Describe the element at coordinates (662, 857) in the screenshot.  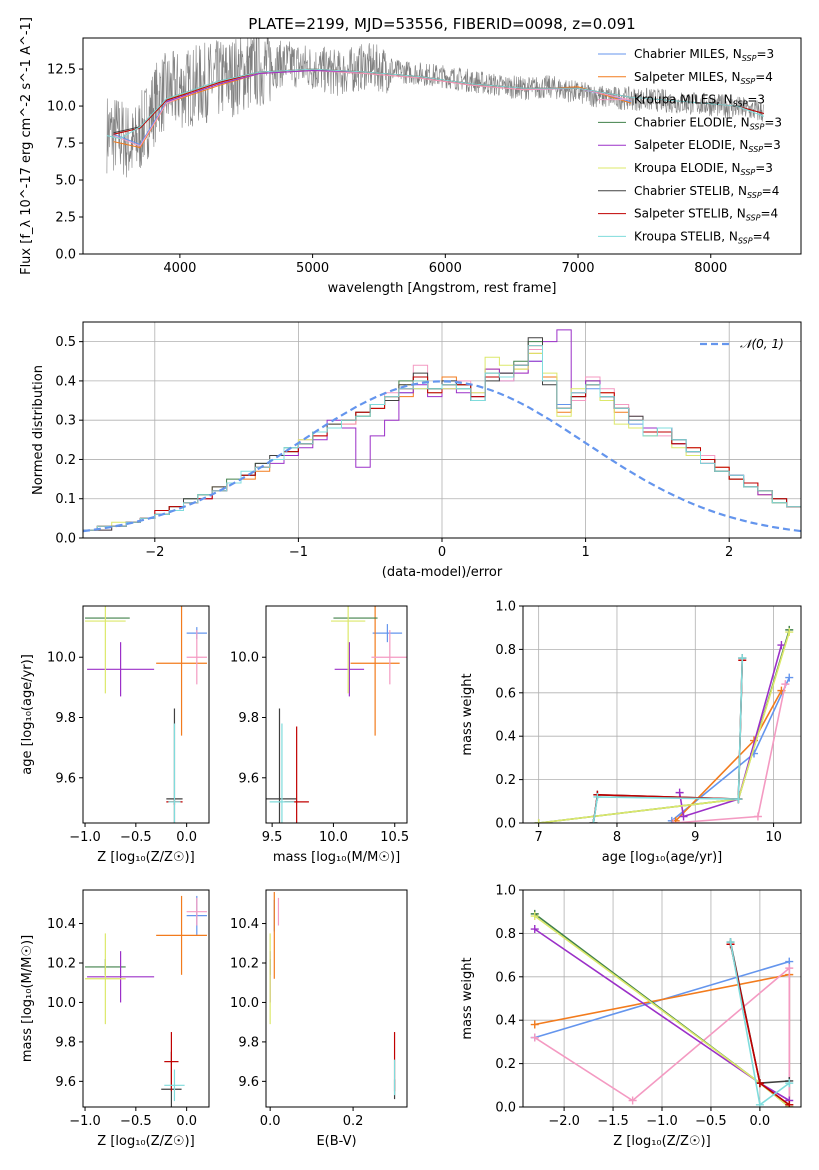
I see `weight-vs-age-xlabel: age [log₁₀(age/yr)]` at that location.